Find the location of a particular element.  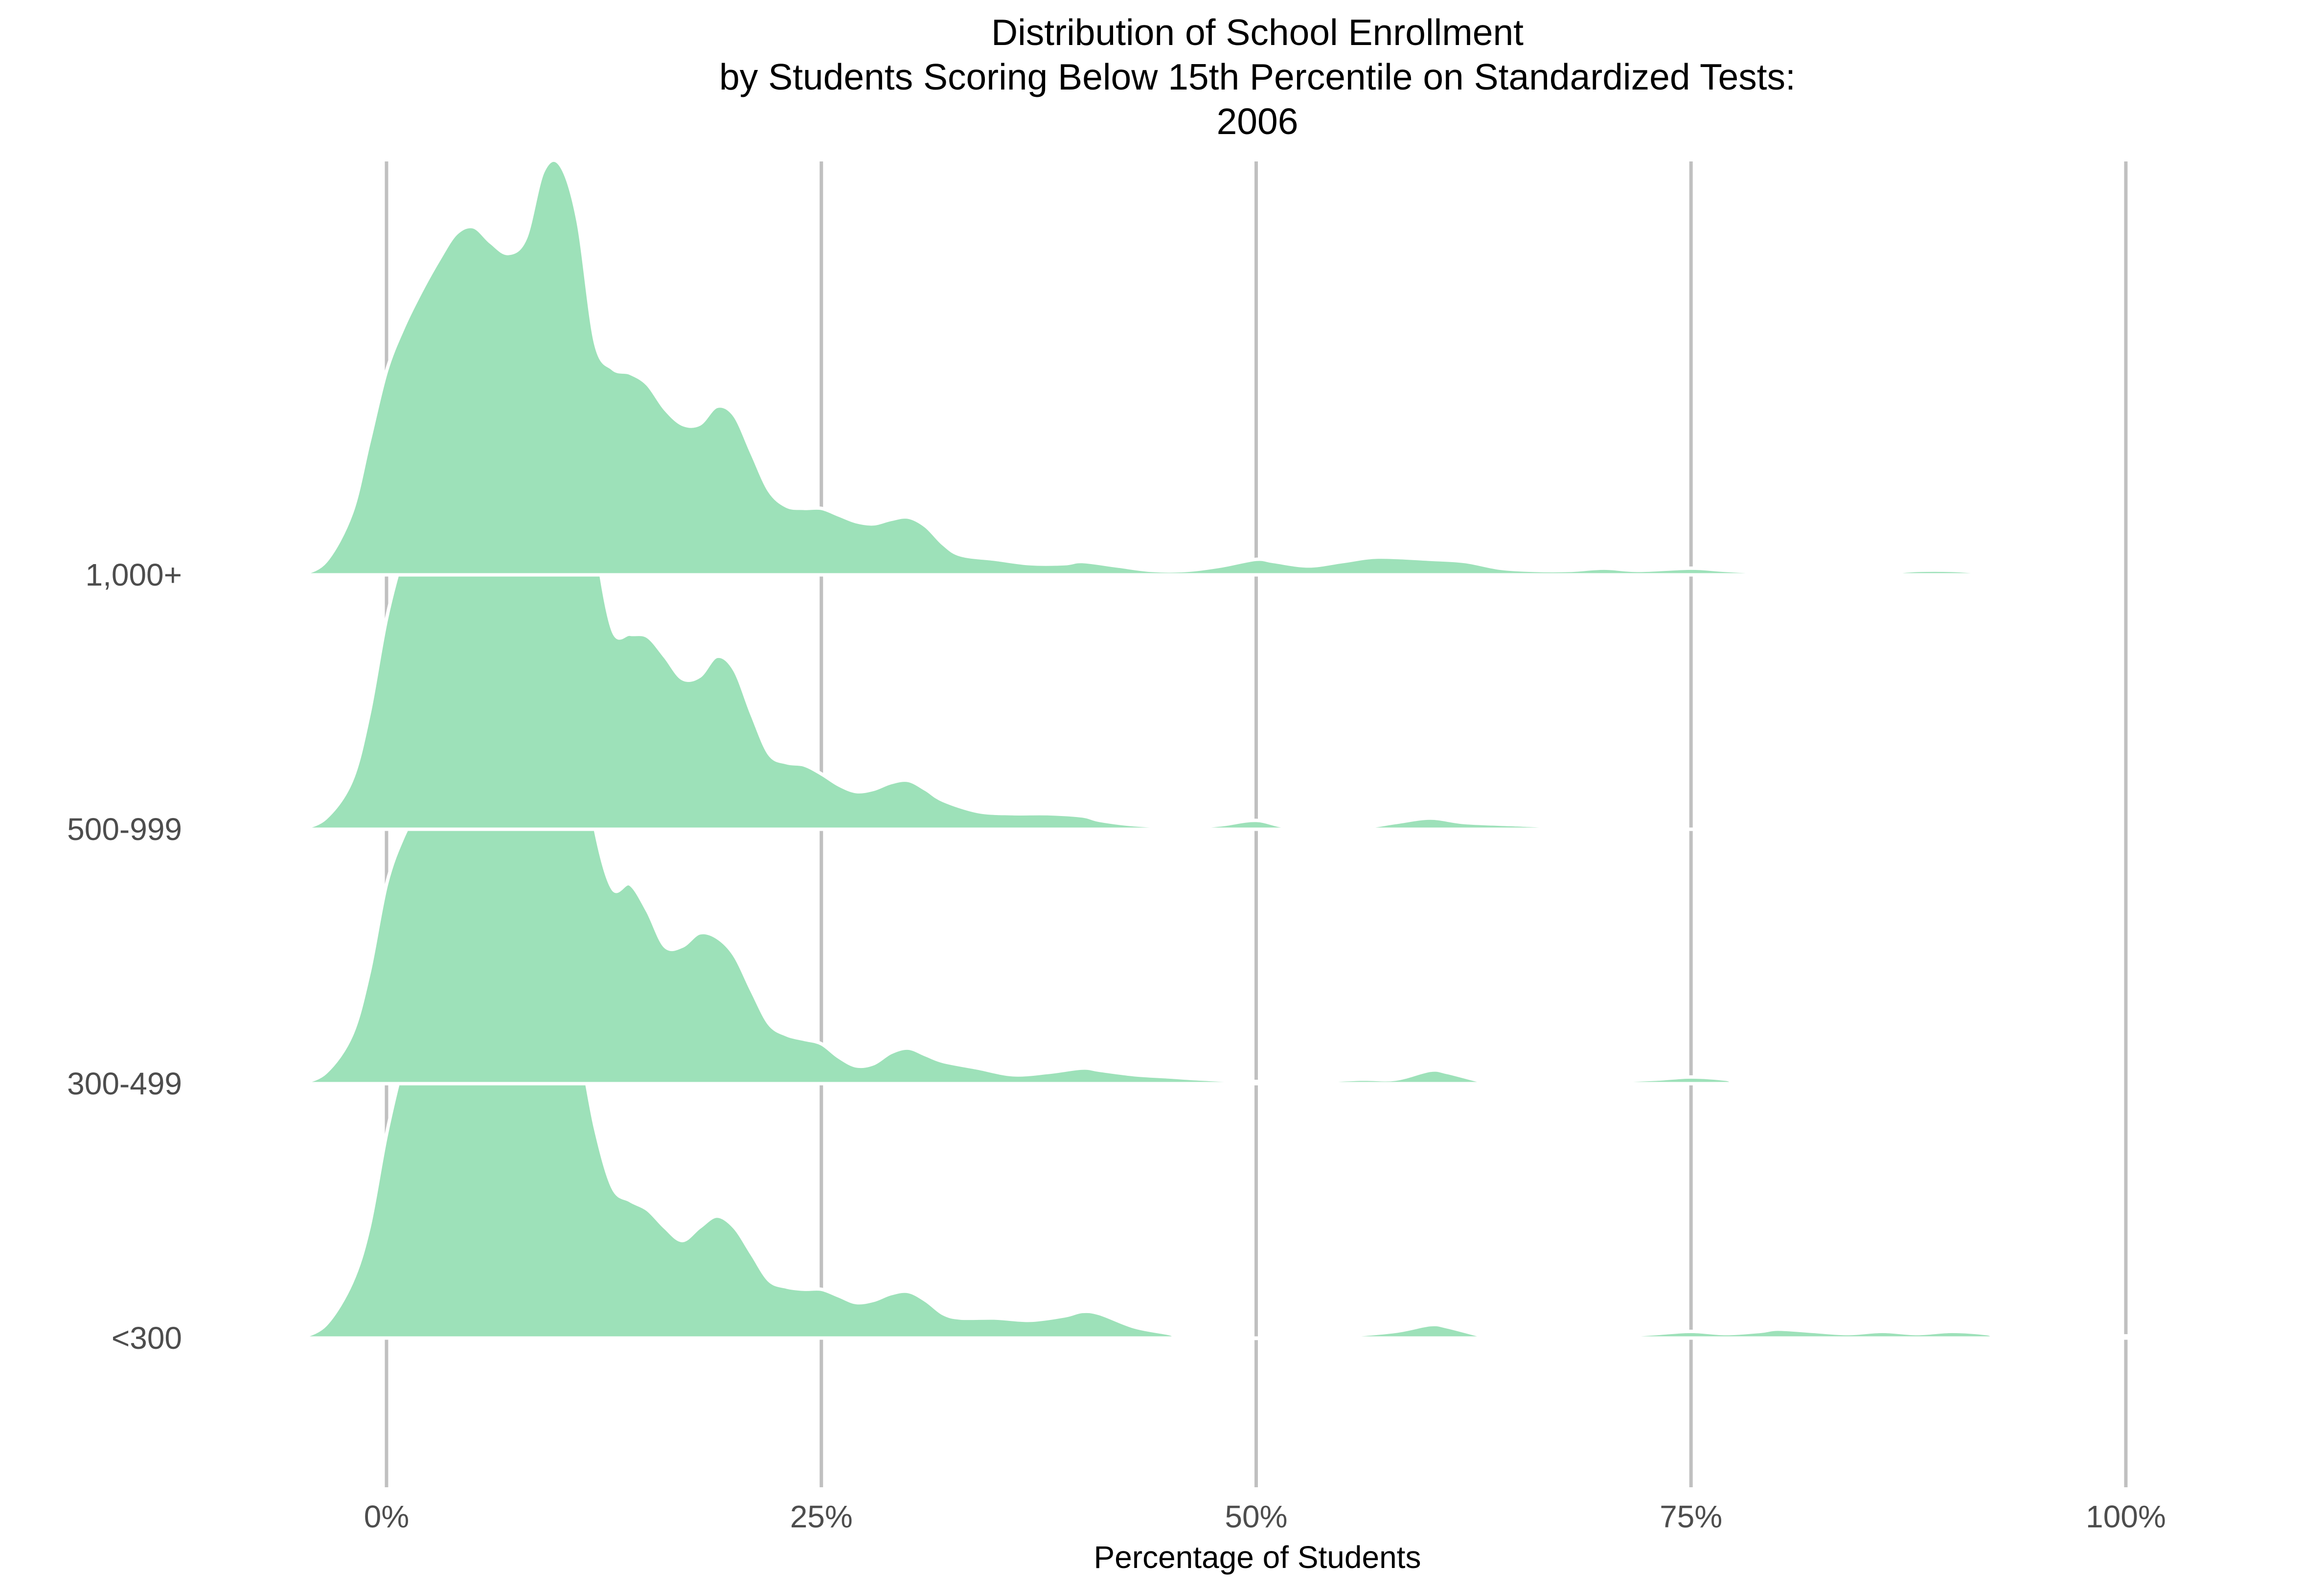

x-axis-tick-labels: 0% 25% 50% 75% 100% is located at coordinates (1265, 1517).